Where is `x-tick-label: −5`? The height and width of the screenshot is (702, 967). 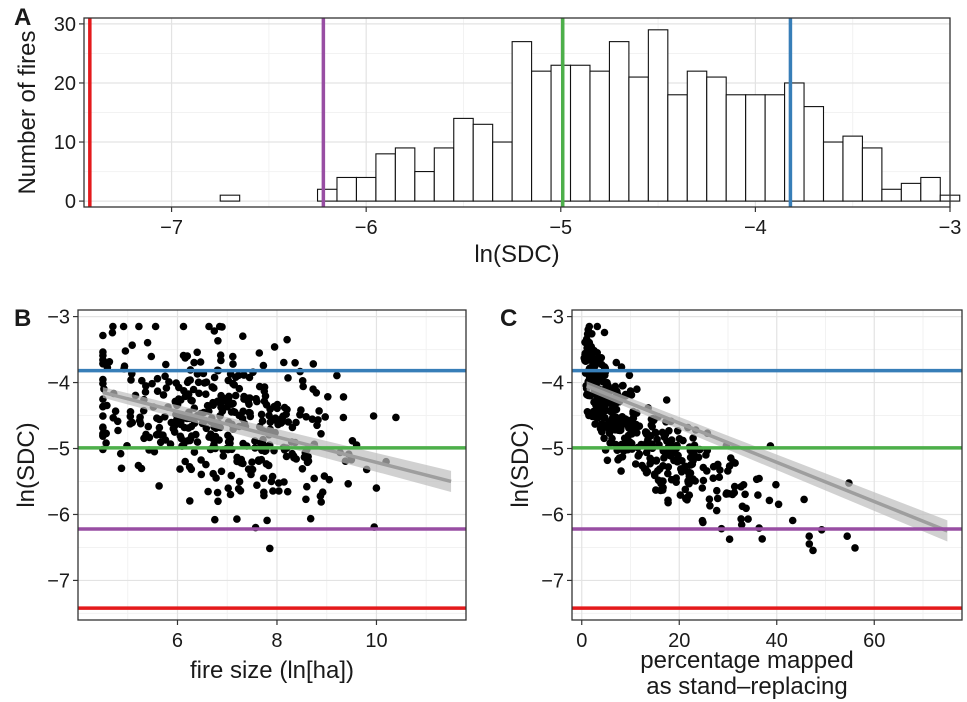 x-tick-label: −5 is located at coordinates (560, 228).